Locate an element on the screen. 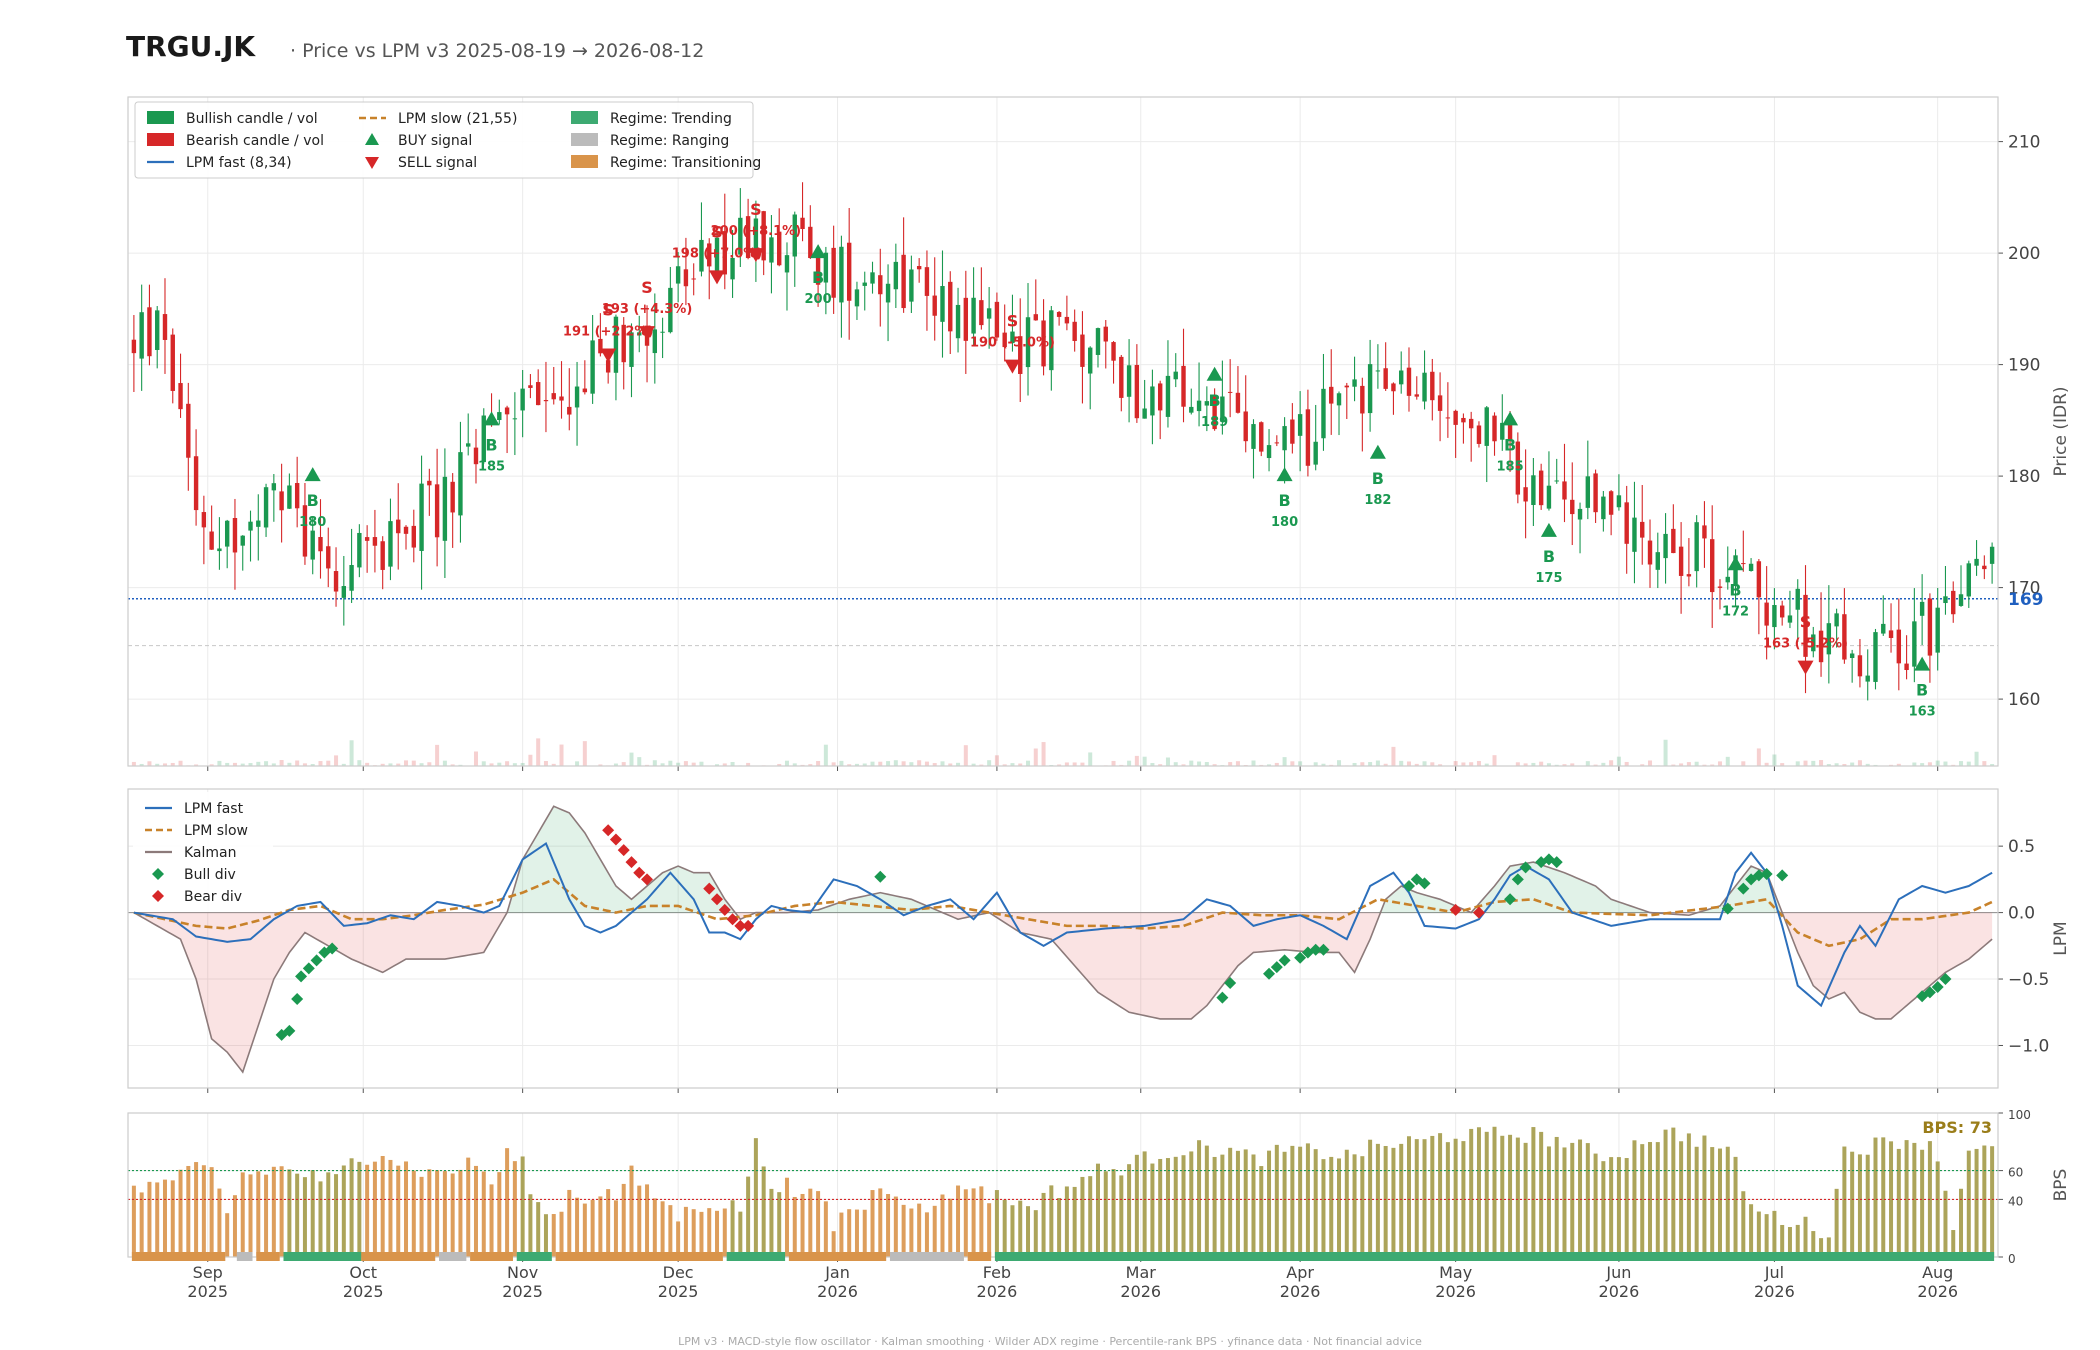 The height and width of the screenshot is (1350, 2100). y-tick-label: −1.0 is located at coordinates (2028, 1046).